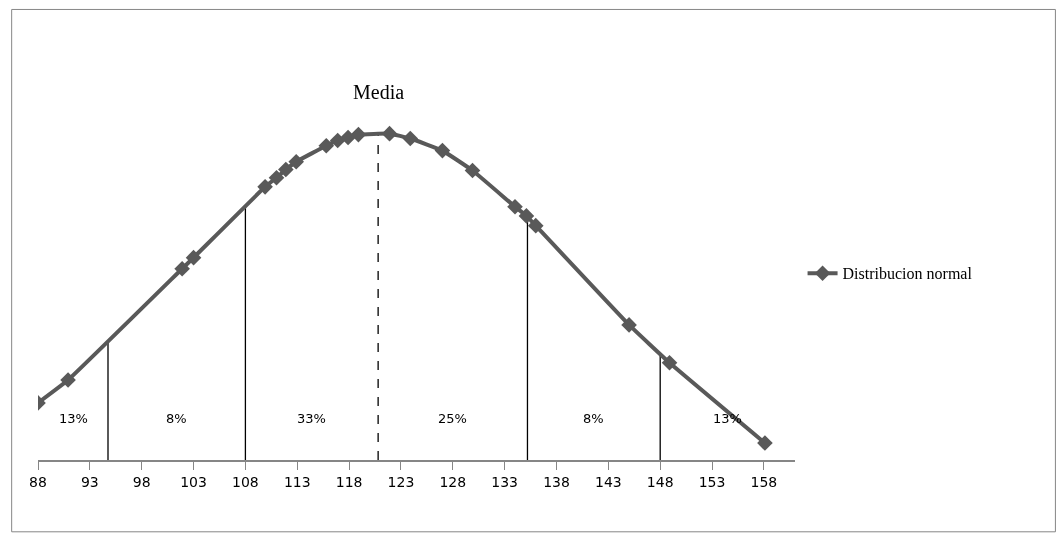 The width and height of the screenshot is (1058, 535). Describe the element at coordinates (505, 481) in the screenshot. I see `x-tick-label: 133` at that location.